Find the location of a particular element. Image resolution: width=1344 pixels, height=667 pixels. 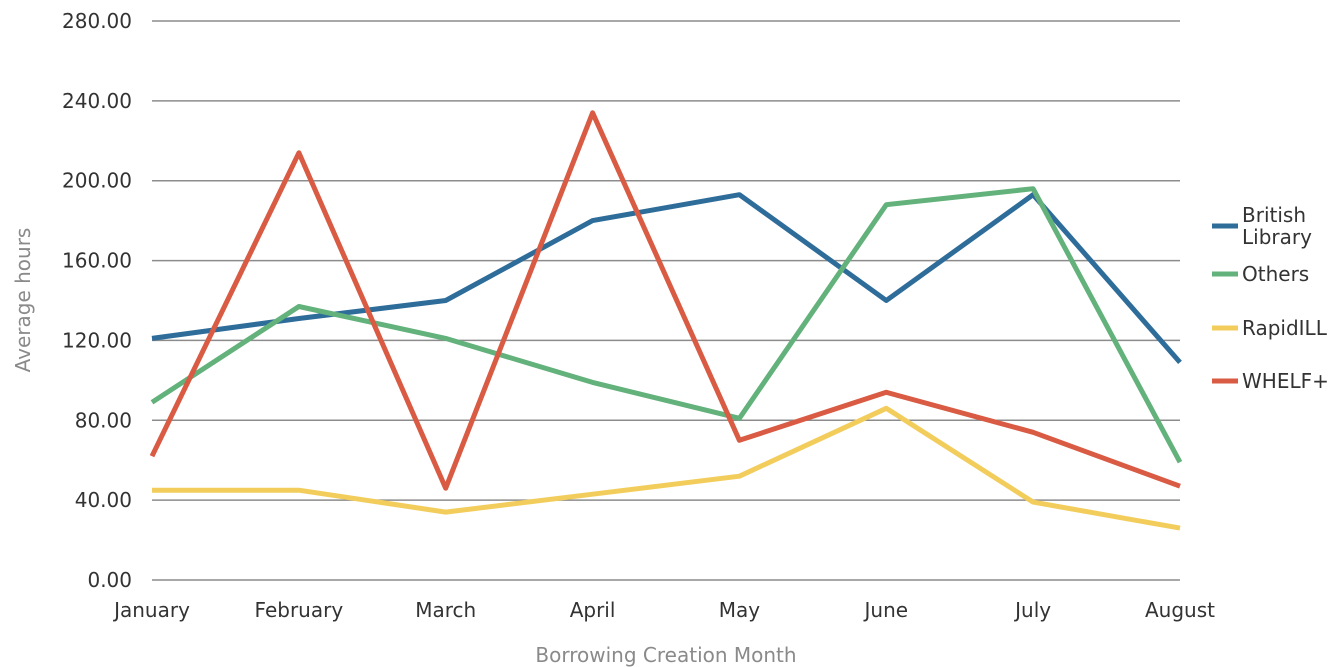

x-tick-label: August is located at coordinates (1180, 610).